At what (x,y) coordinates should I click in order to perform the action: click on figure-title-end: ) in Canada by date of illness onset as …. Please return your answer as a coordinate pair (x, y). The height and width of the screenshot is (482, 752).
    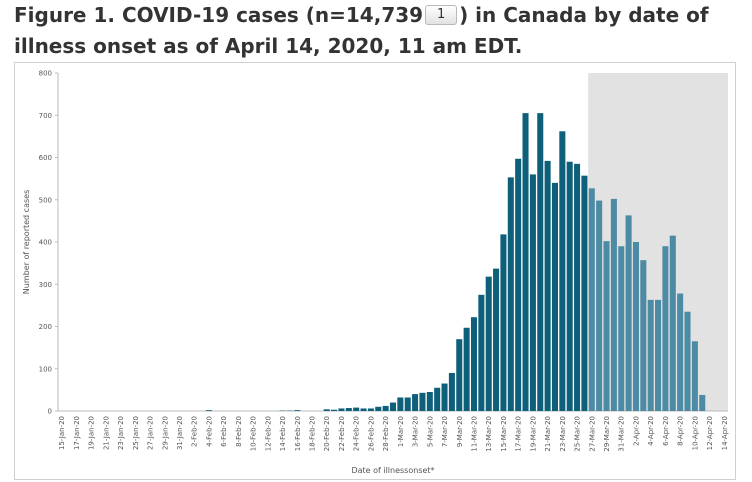
    Looking at the image, I should click on (361, 30).